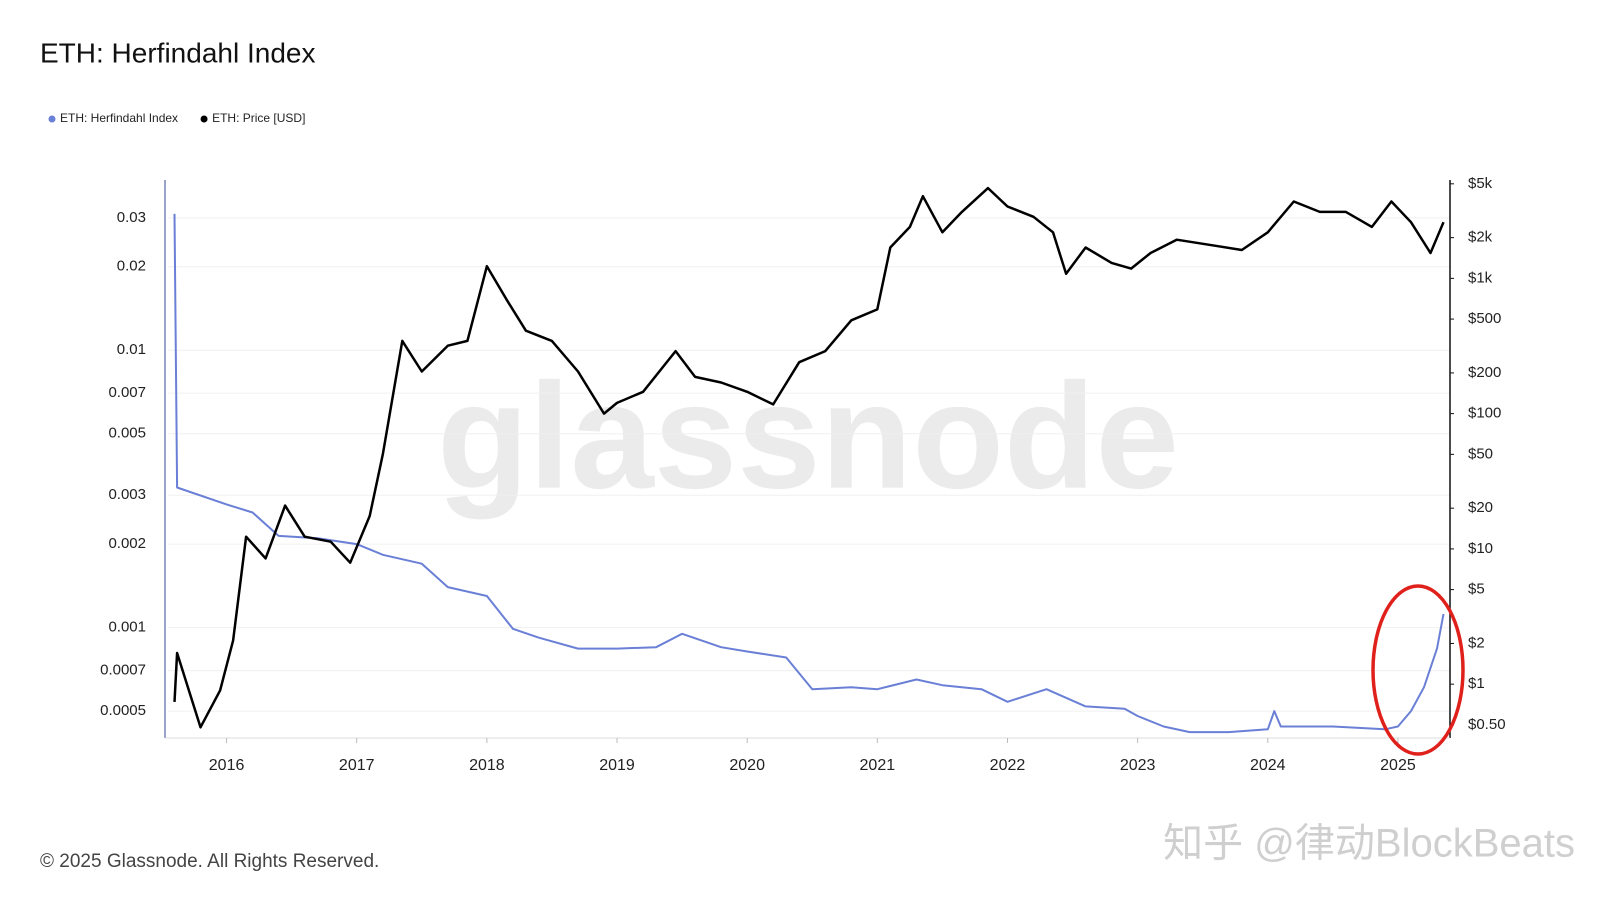 The image size is (1600, 900). What do you see at coordinates (1418, 670) in the screenshot?
I see `highlight-ellipse` at bounding box center [1418, 670].